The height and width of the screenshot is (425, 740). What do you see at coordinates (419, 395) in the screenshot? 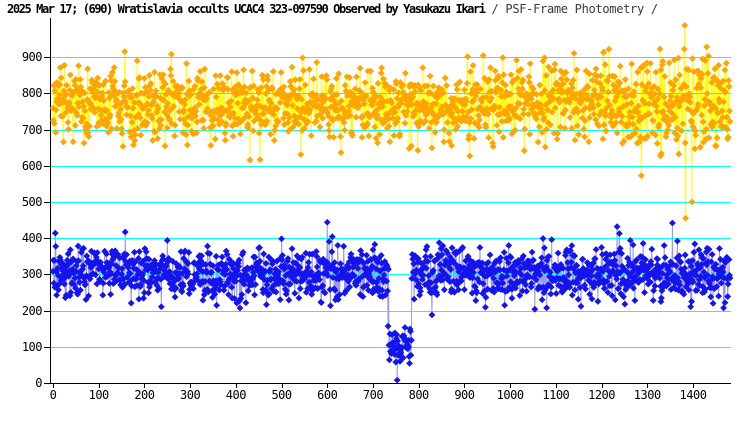
I see `x-tick-label: 800` at bounding box center [419, 395].